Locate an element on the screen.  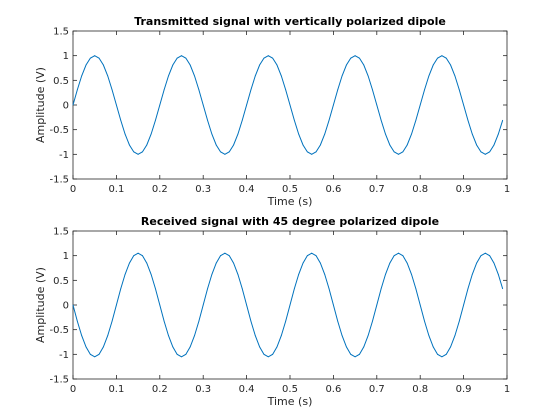
x-tick-label: 0.7 is located at coordinates (377, 389).